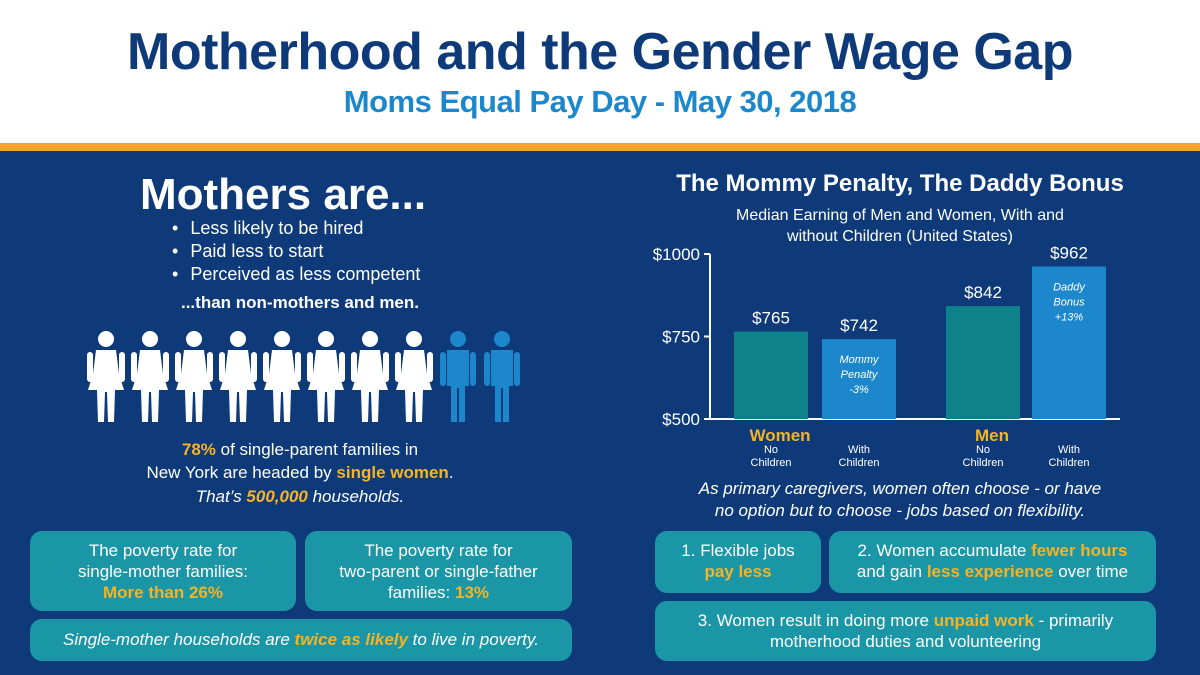  What do you see at coordinates (990, 571) in the screenshot?
I see `less-experience-highlight: less experience` at bounding box center [990, 571].